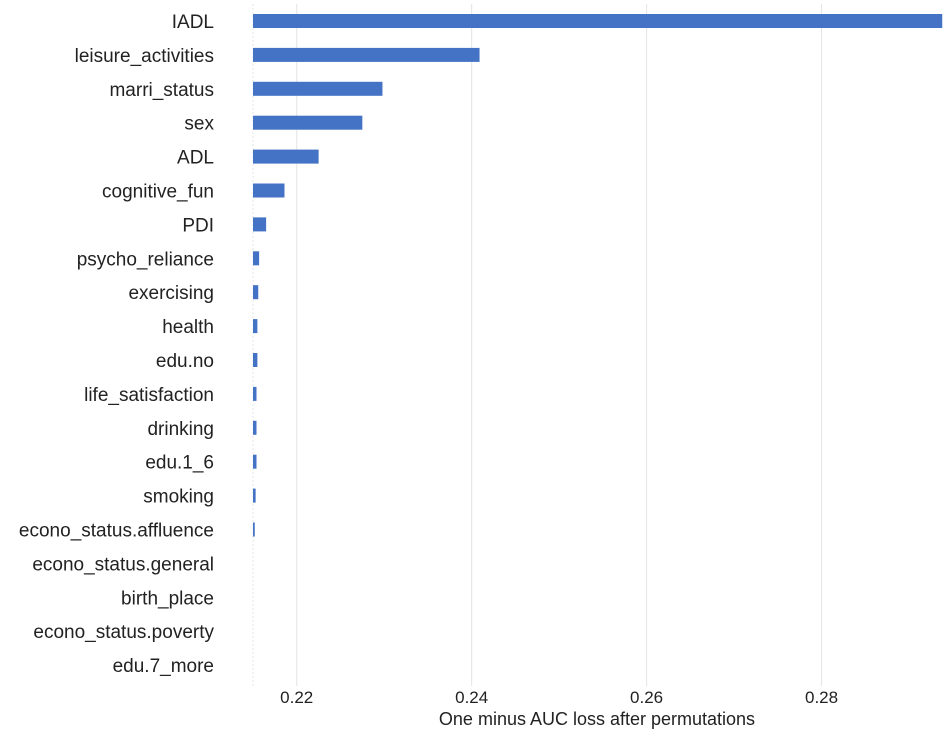  Describe the element at coordinates (255, 326) in the screenshot. I see `bar-health` at that location.